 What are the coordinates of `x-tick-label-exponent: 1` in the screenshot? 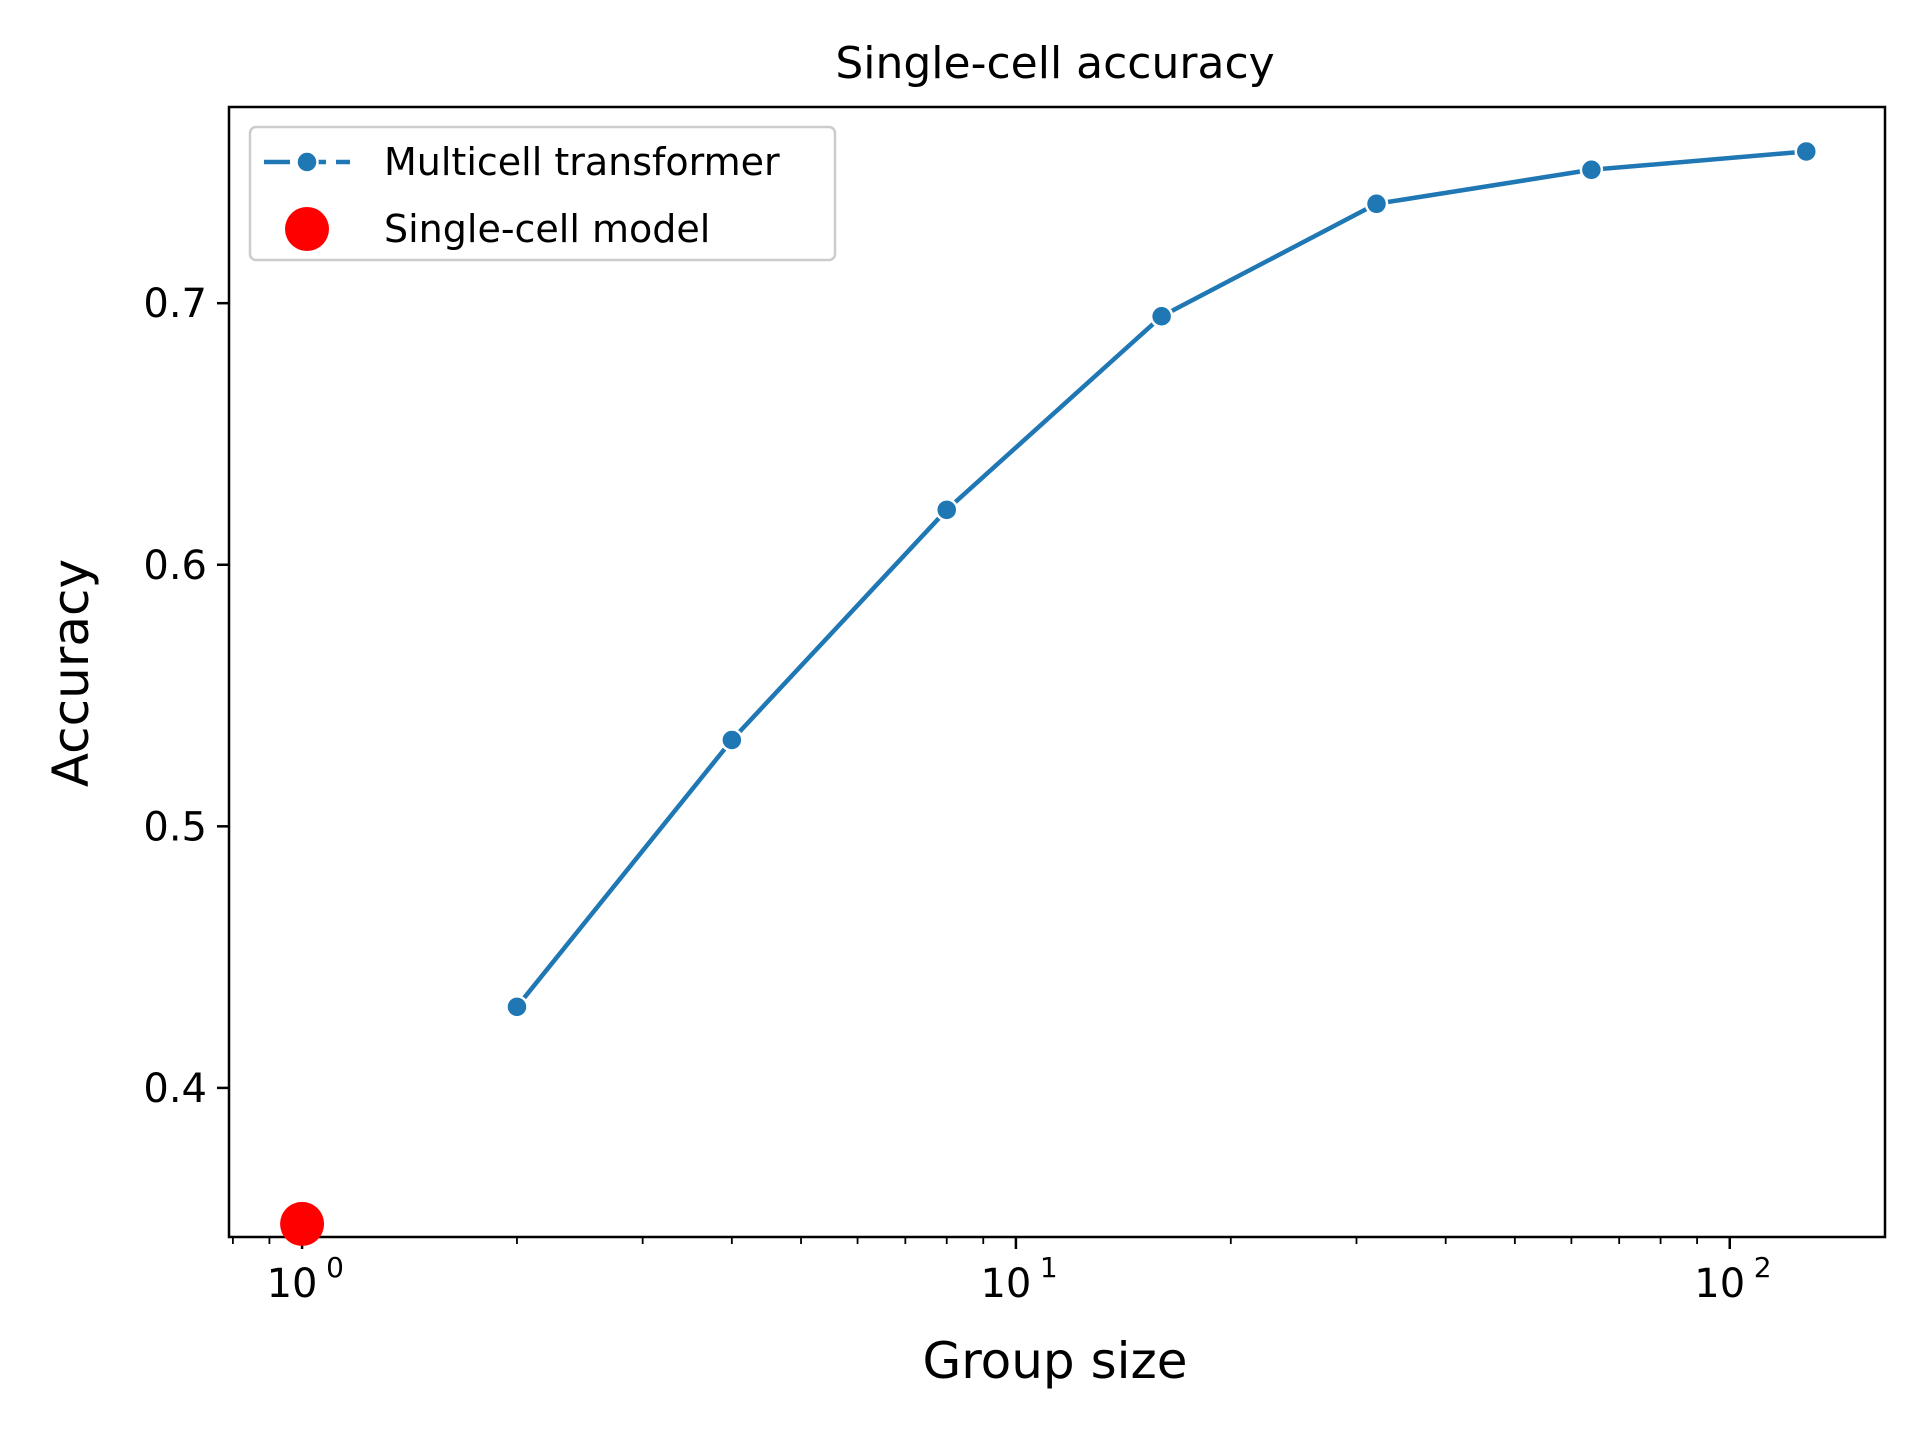 It's located at (1049, 1267).